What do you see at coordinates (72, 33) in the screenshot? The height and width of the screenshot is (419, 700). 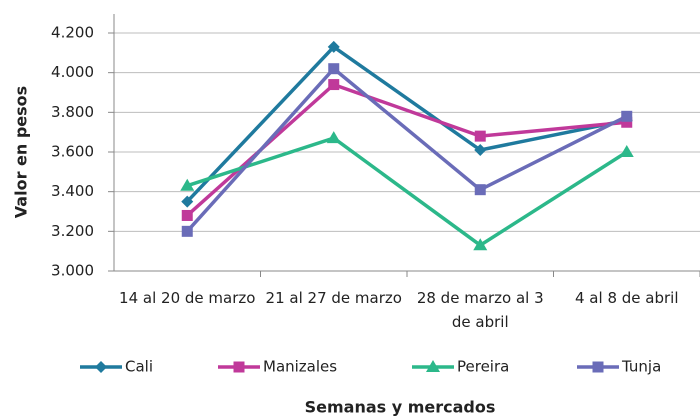 I see `y-tick-label: 4.200` at bounding box center [72, 33].